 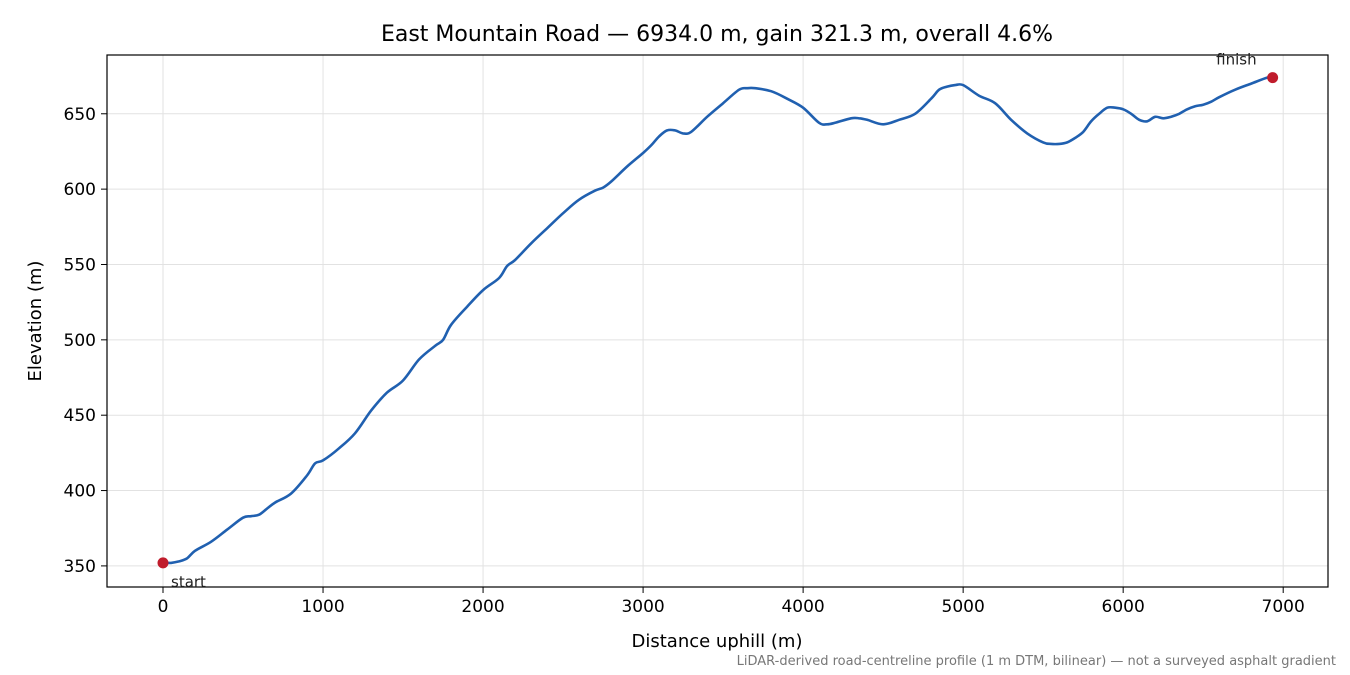 I want to click on start-label: start, so click(x=188, y=582).